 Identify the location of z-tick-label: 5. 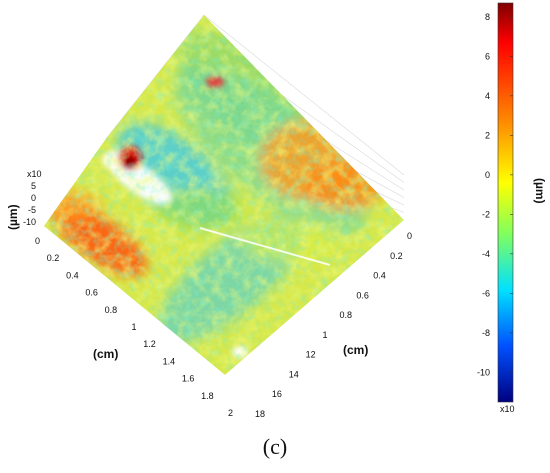
(33, 186).